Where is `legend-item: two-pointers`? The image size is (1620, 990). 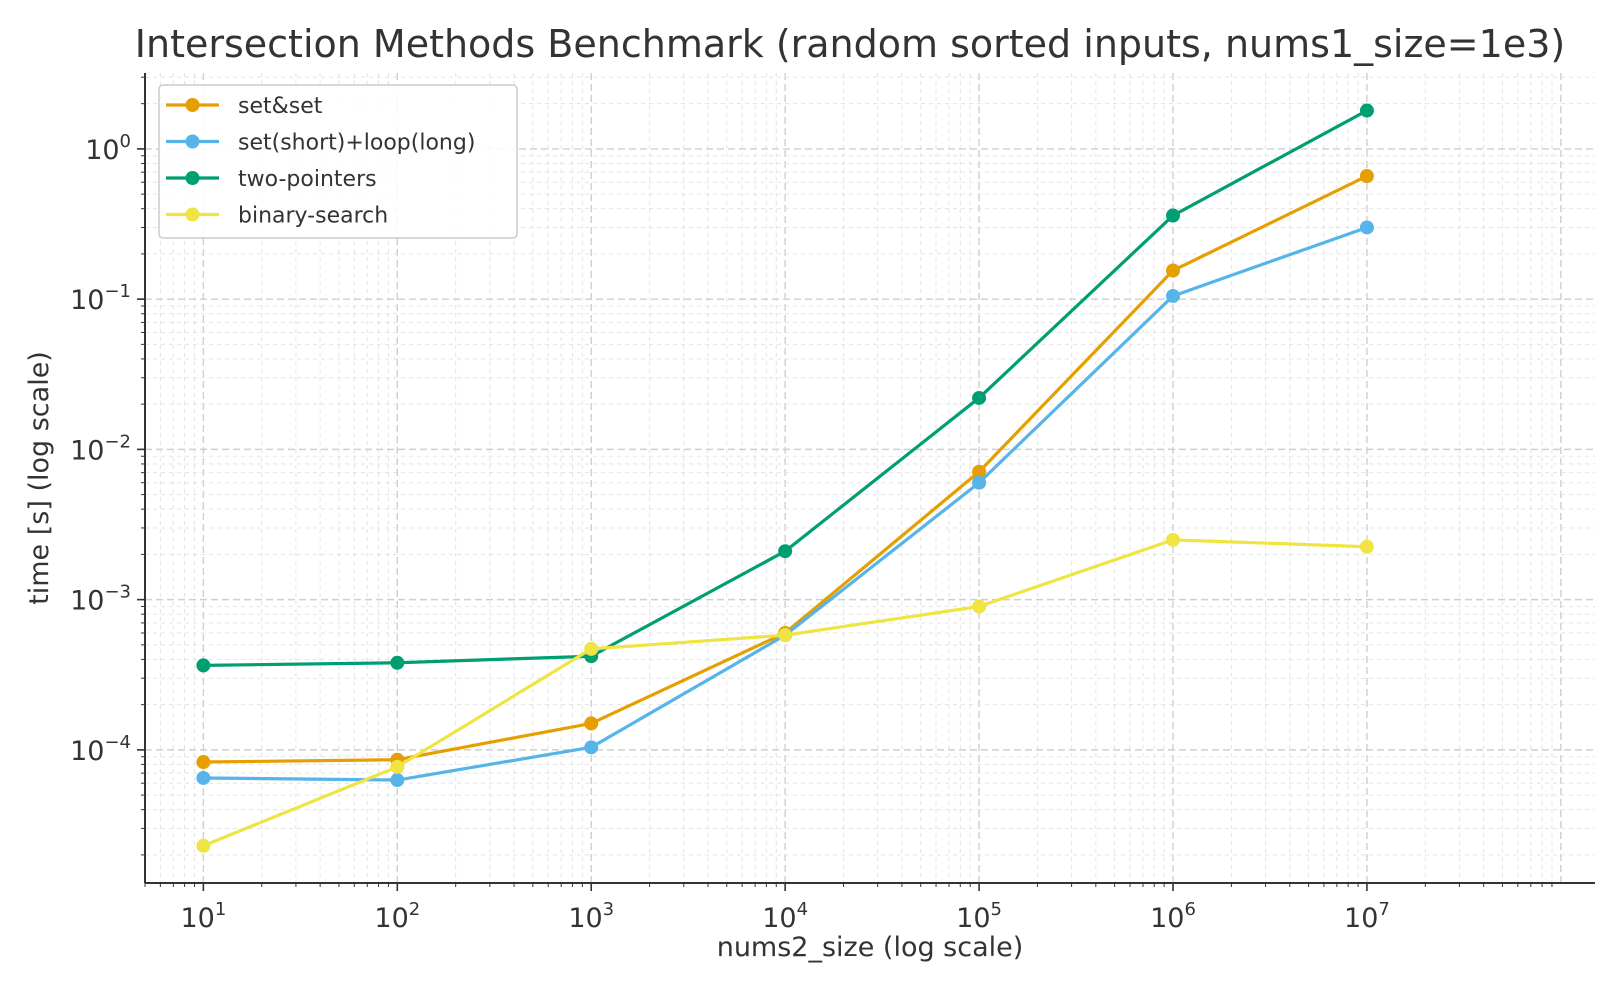
legend-item: two-pointers is located at coordinates (271, 179).